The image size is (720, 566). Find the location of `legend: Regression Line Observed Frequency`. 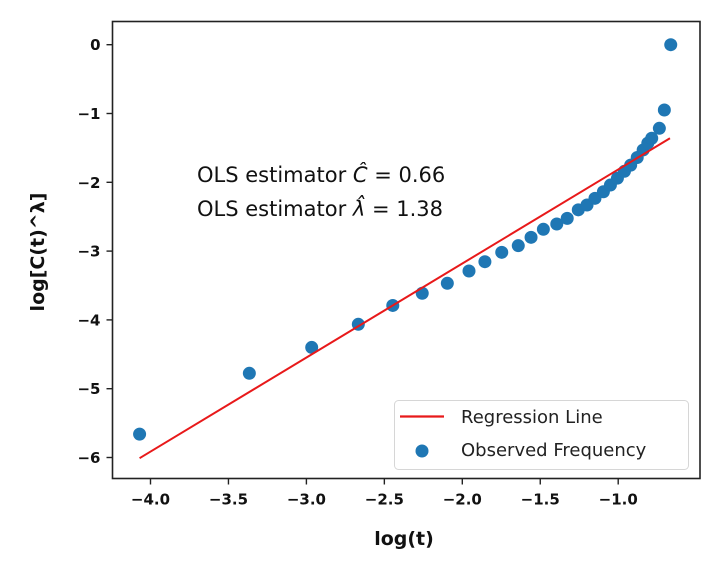

legend: Regression Line Observed Frequency is located at coordinates (541, 435).